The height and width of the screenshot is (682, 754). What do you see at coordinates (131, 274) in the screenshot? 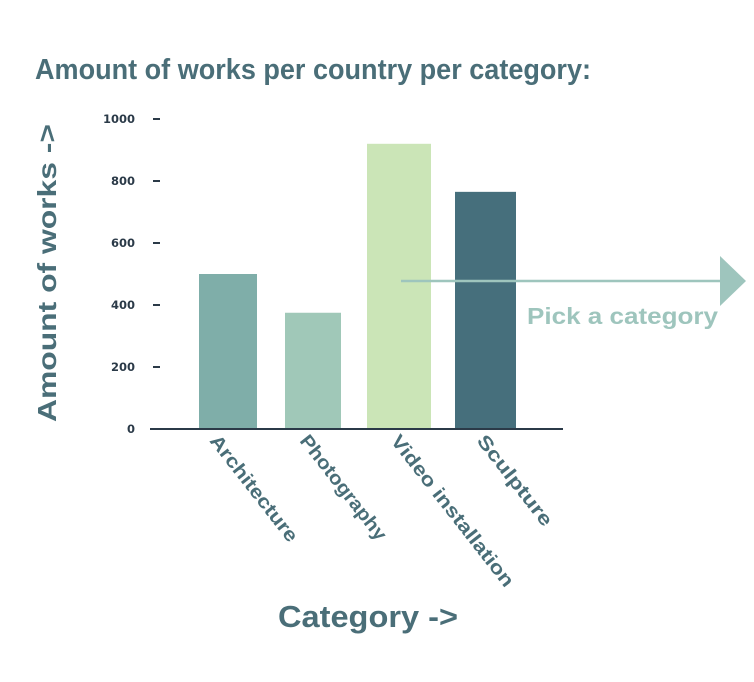
I see `y-axis-ticks: 0 200 400 600 800 1000` at bounding box center [131, 274].